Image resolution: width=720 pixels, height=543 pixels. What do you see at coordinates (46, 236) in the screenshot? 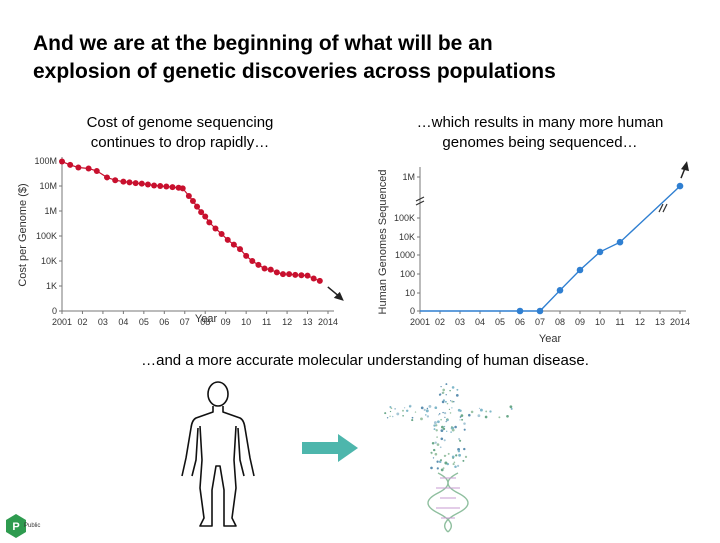
I see `cost-y-tick-label: 100K` at bounding box center [46, 236].